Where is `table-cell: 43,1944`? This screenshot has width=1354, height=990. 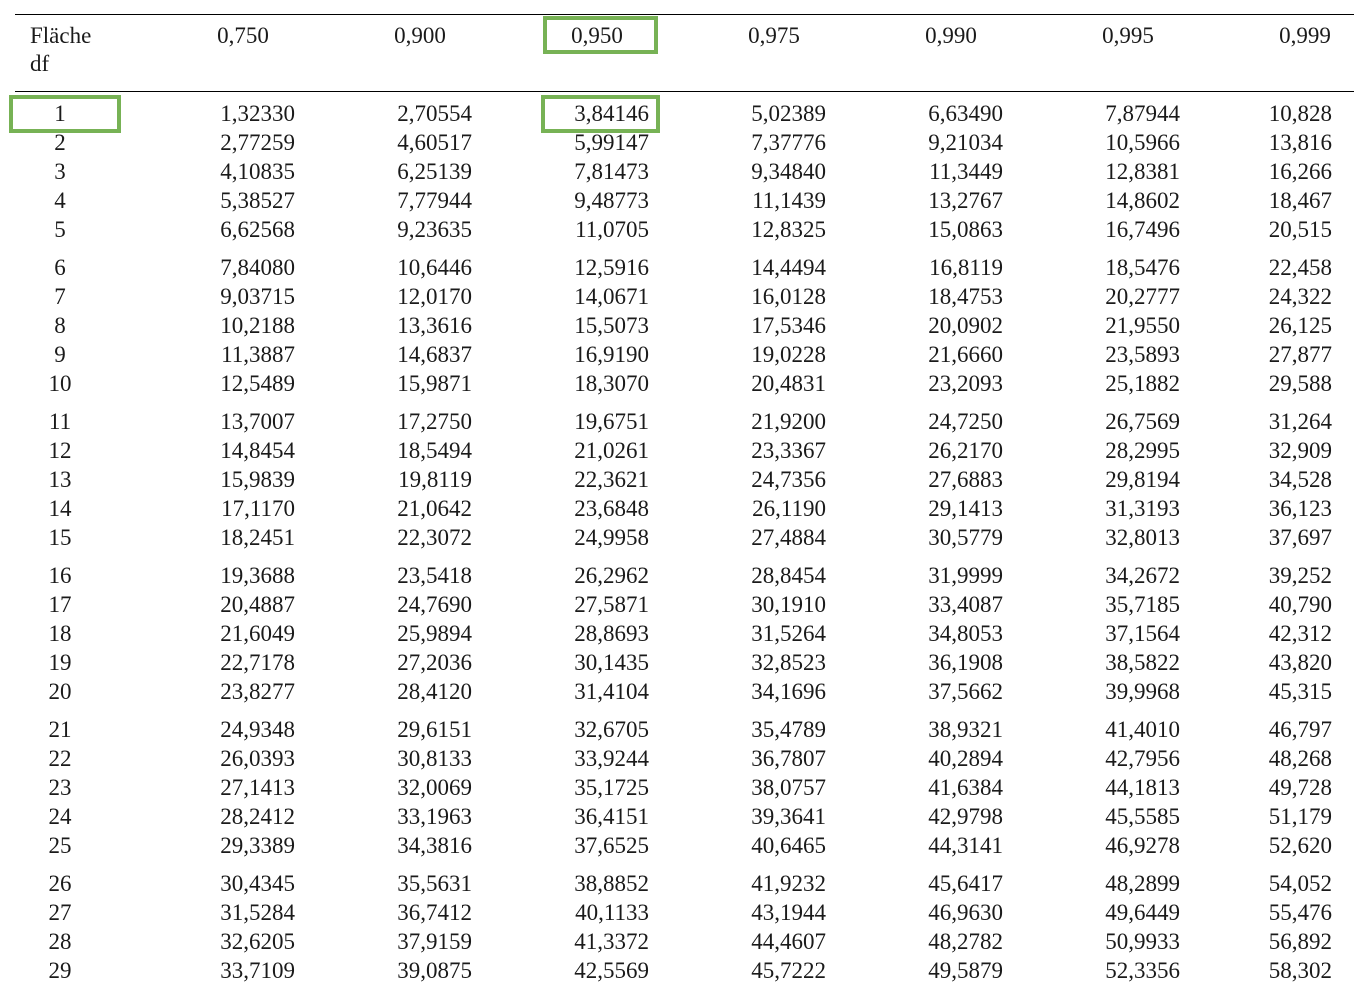
table-cell: 43,1944 is located at coordinates (788, 912).